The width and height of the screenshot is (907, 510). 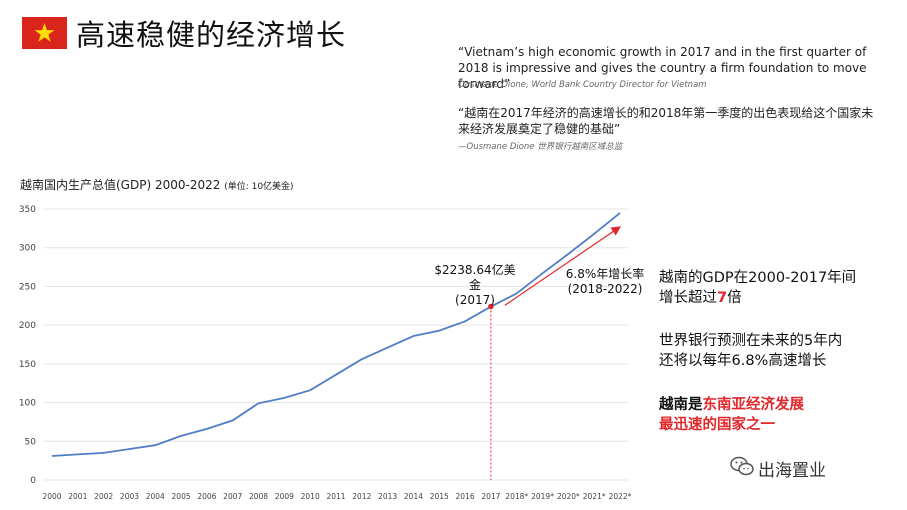 What do you see at coordinates (681, 405) in the screenshot?
I see `side-p3-prefix: 越南是` at bounding box center [681, 405].